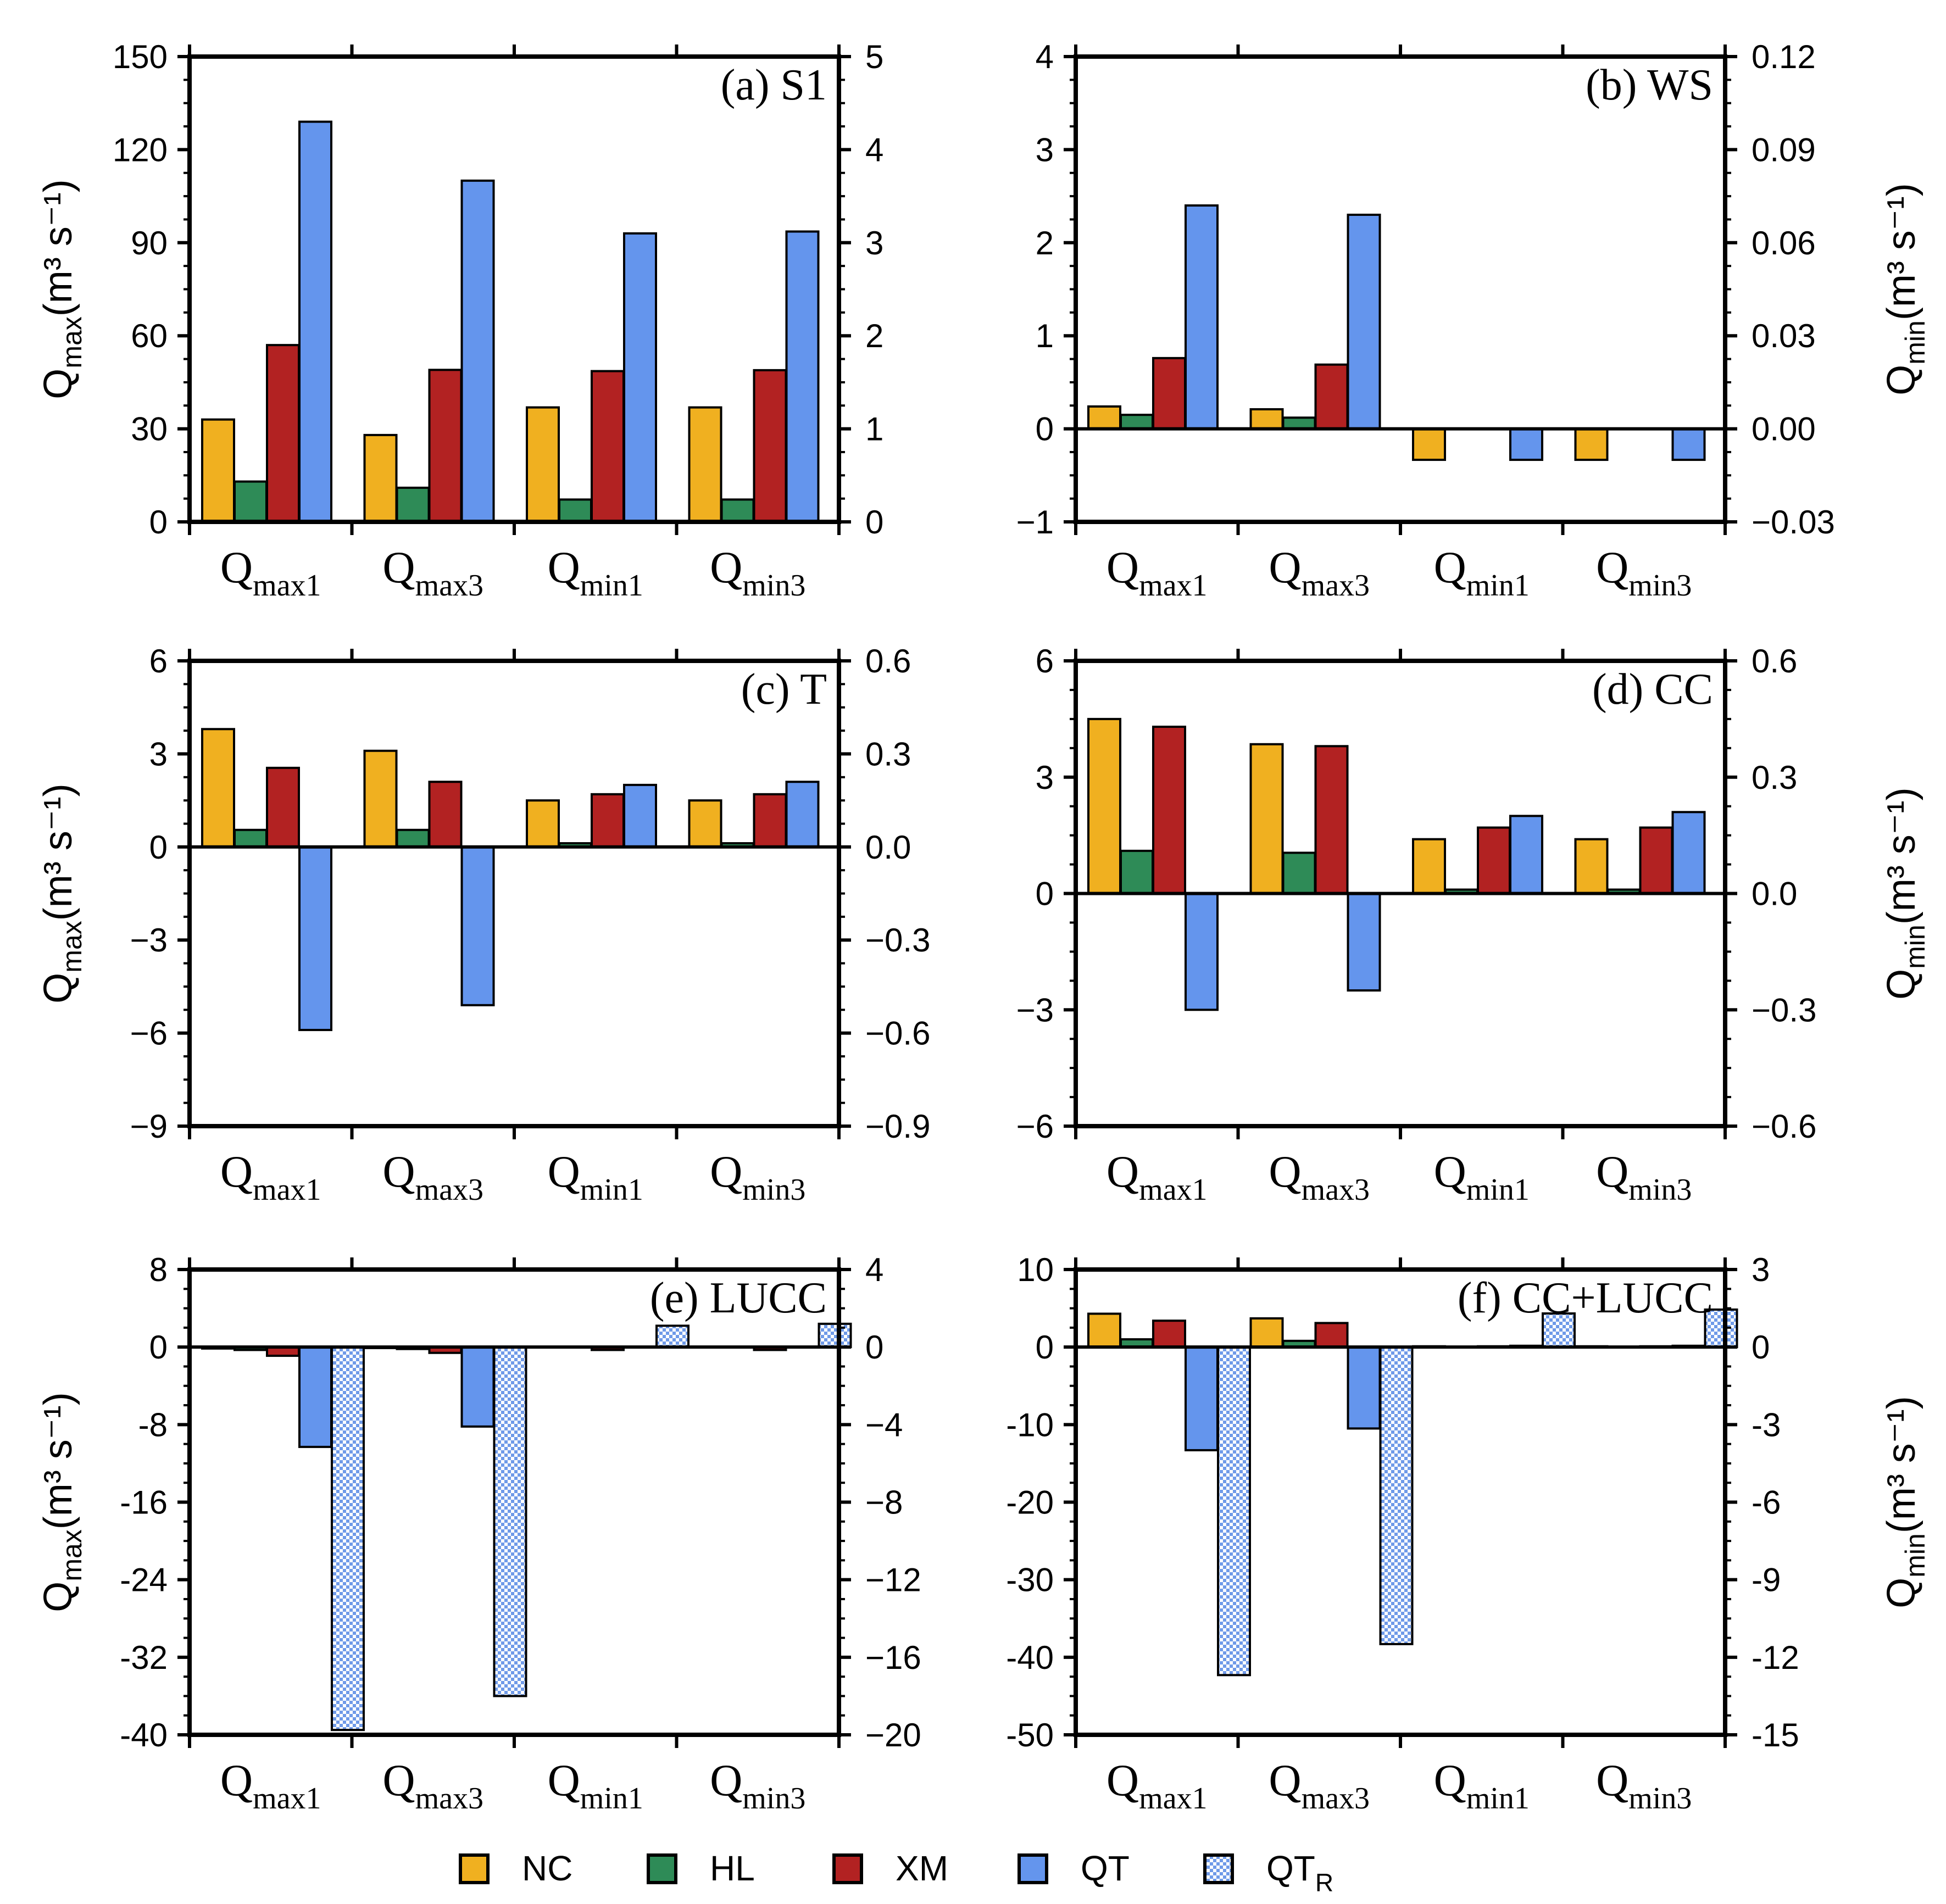 The image size is (1946, 1904). What do you see at coordinates (1429, 866) in the screenshot?
I see `bar-d-NC-min1` at bounding box center [1429, 866].